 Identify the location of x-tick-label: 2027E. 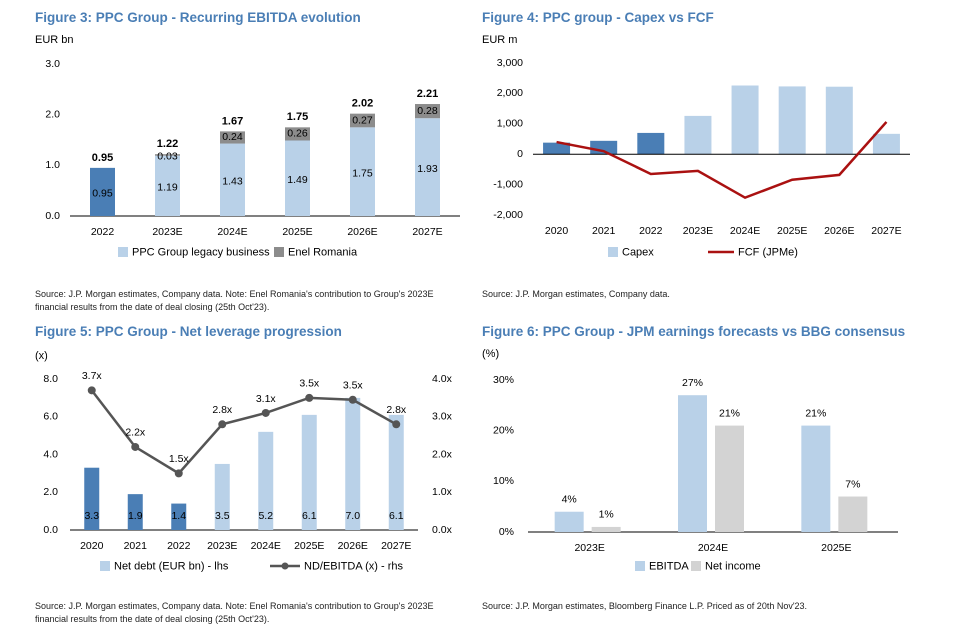
(396, 546).